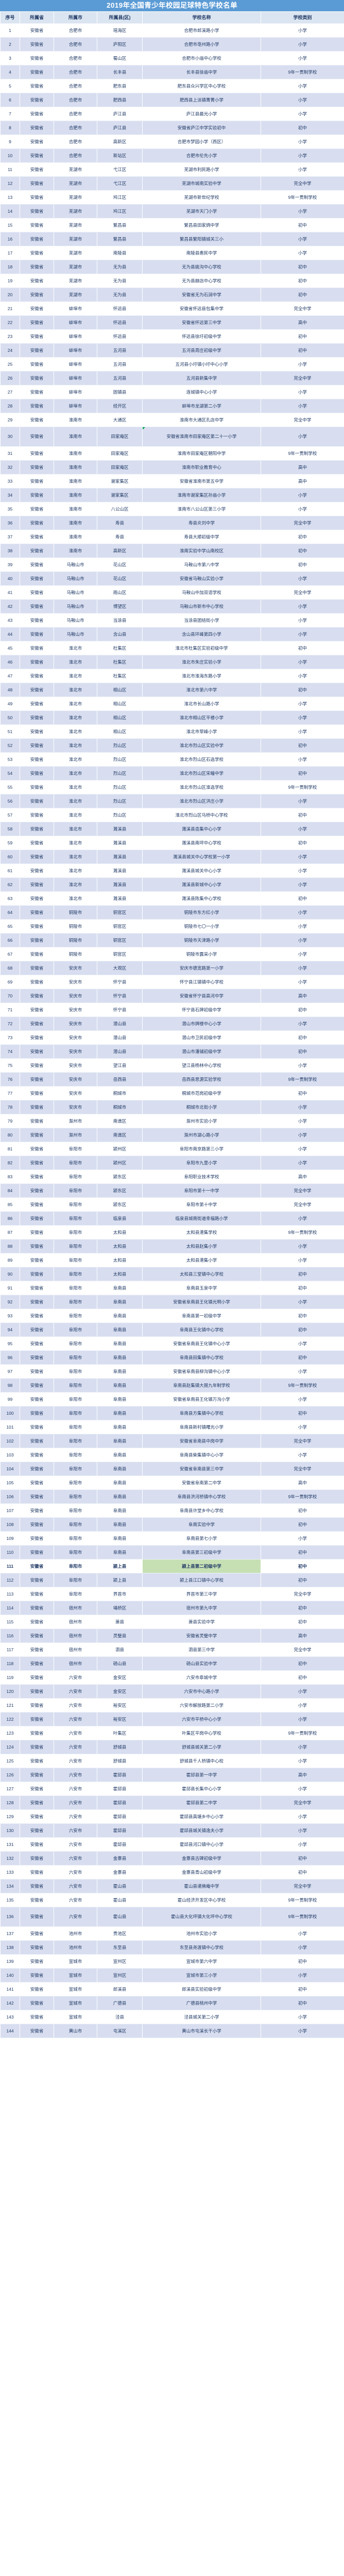  I want to click on cell-county: 肥西县, so click(120, 100).